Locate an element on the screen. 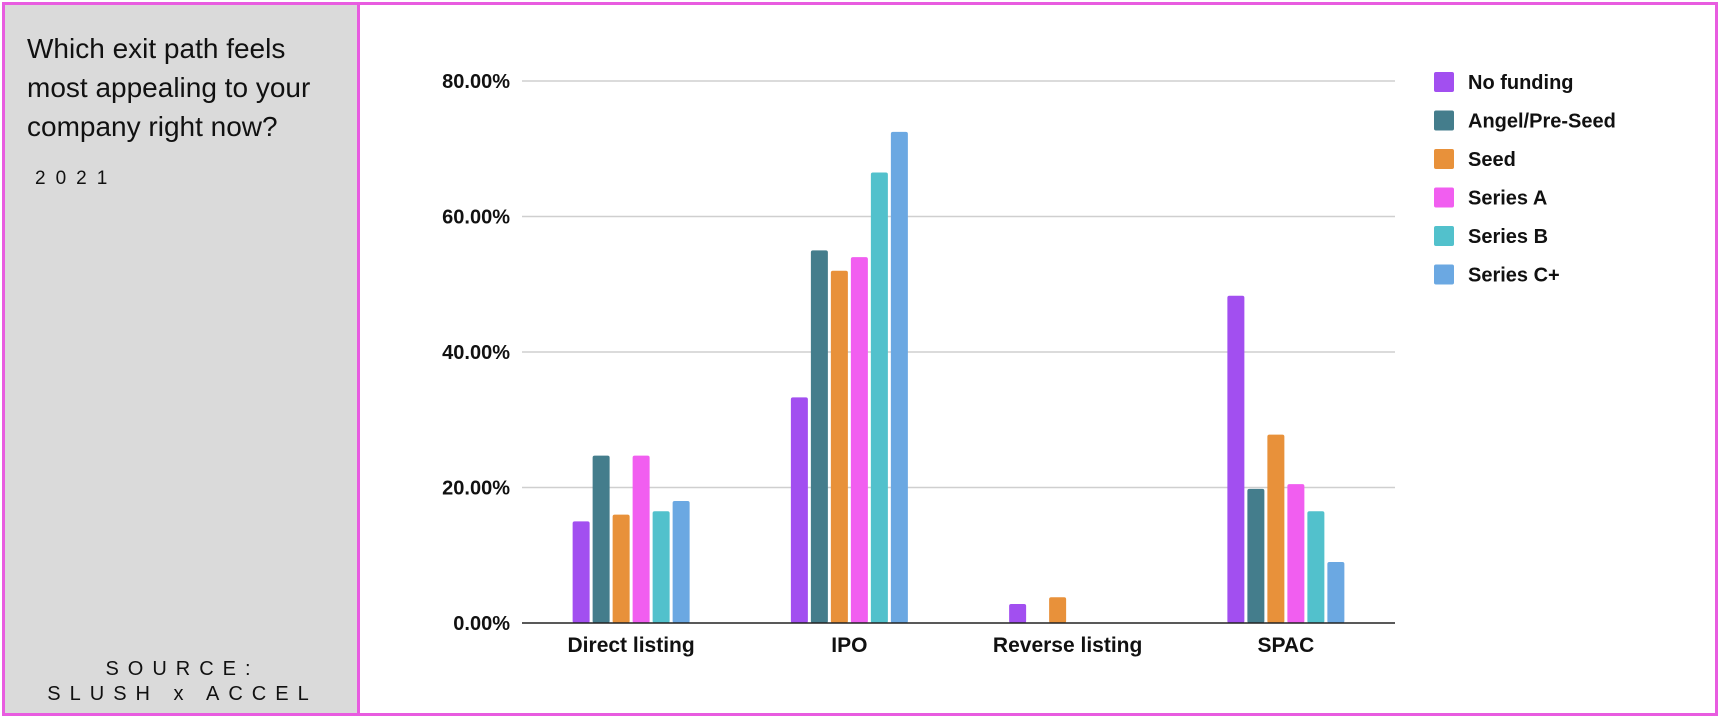 Image resolution: width=1724 pixels, height=722 pixels. x-tick-label: Direct listing is located at coordinates (631, 645).